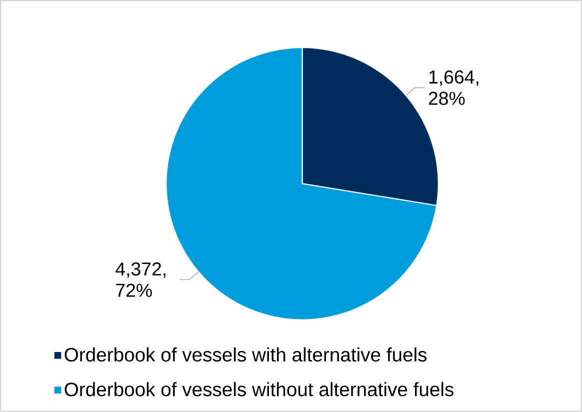 The image size is (582, 412). Describe the element at coordinates (245, 354) in the screenshot. I see `legend-label: Orderbook of vessels with alternative fuels` at that location.